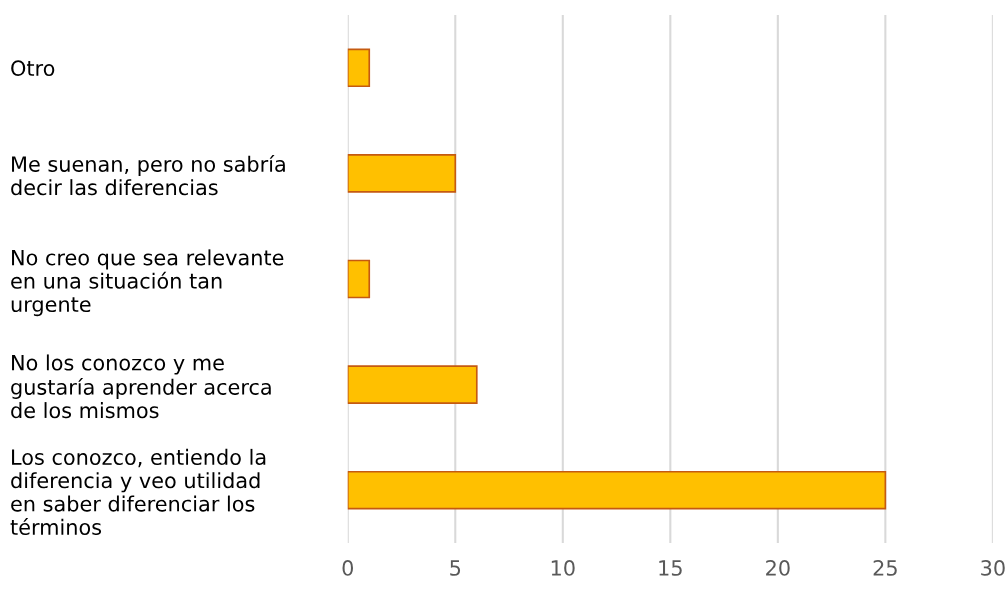 Image resolution: width=1008 pixels, height=600 pixels. Describe the element at coordinates (147, 283) in the screenshot. I see `y-tick-label: No creo que sea relevante en una situación tan urgente` at that location.